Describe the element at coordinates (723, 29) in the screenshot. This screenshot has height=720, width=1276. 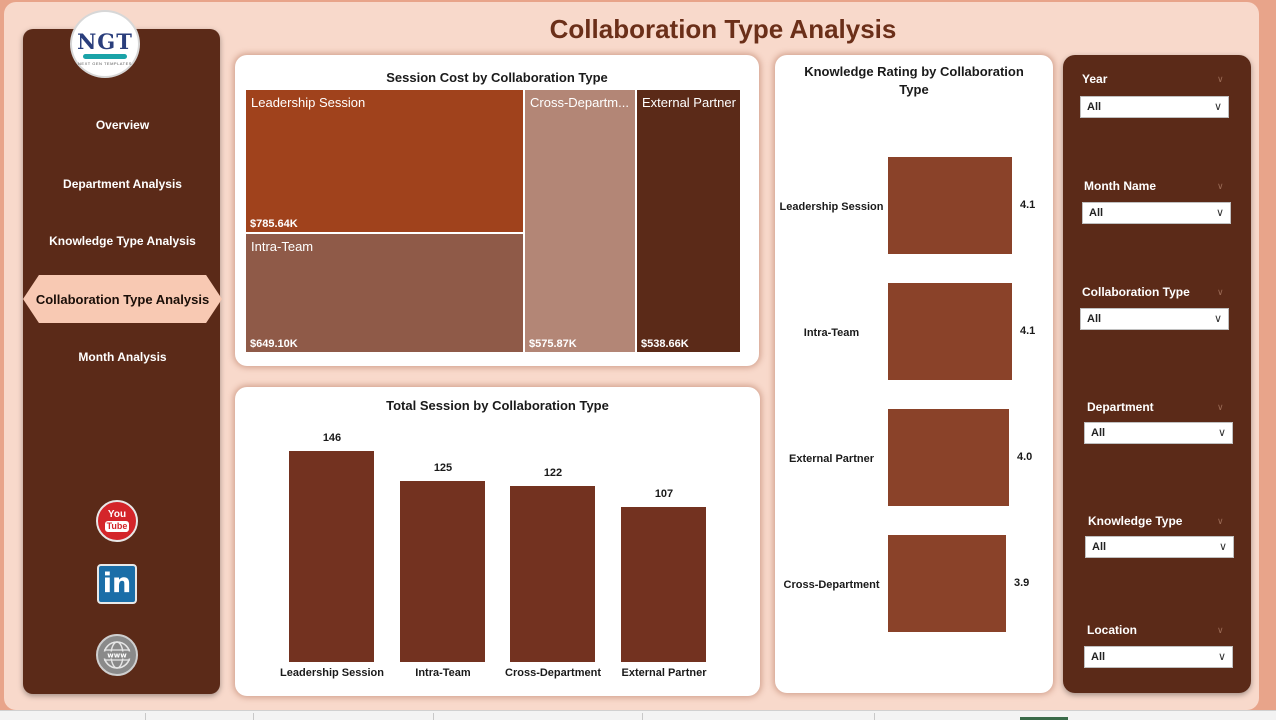
I see `page-title: Collaboration Type Analysis` at that location.